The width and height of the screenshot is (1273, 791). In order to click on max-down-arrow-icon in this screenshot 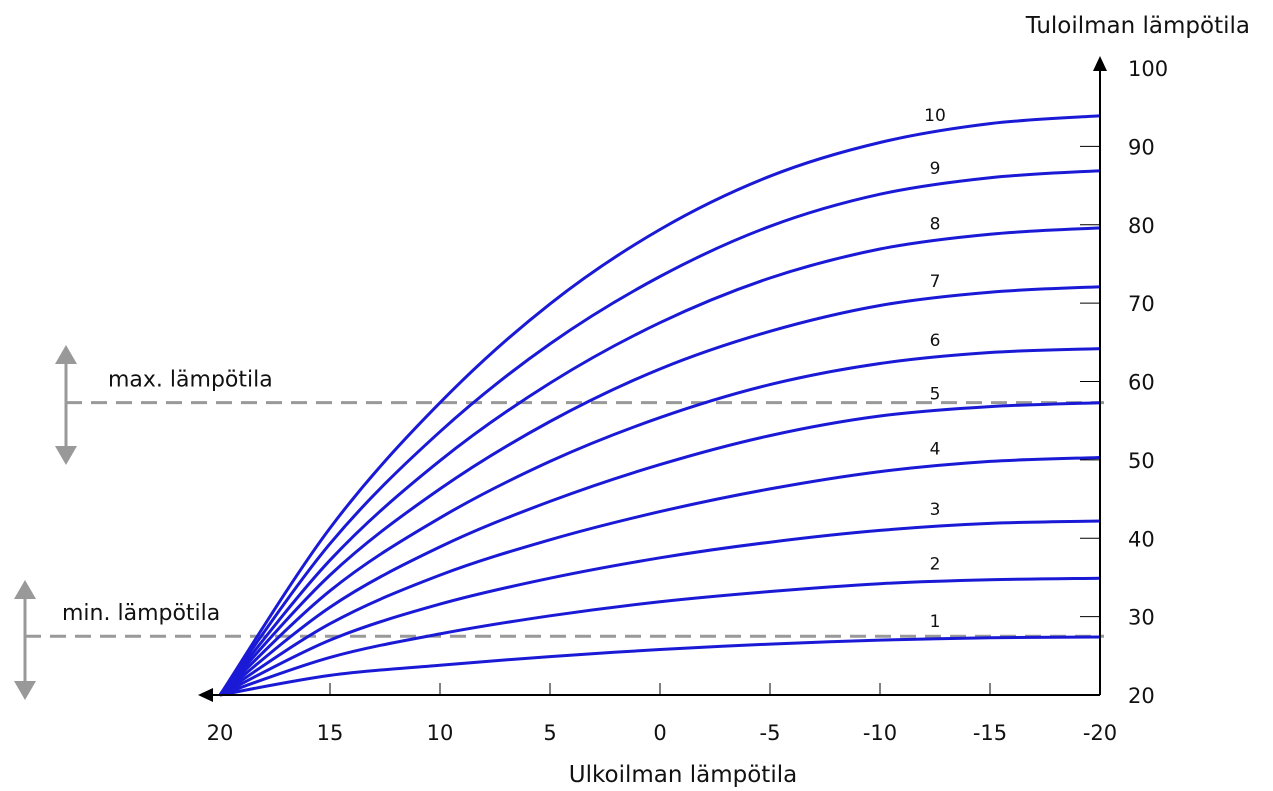, I will do `click(66, 455)`.